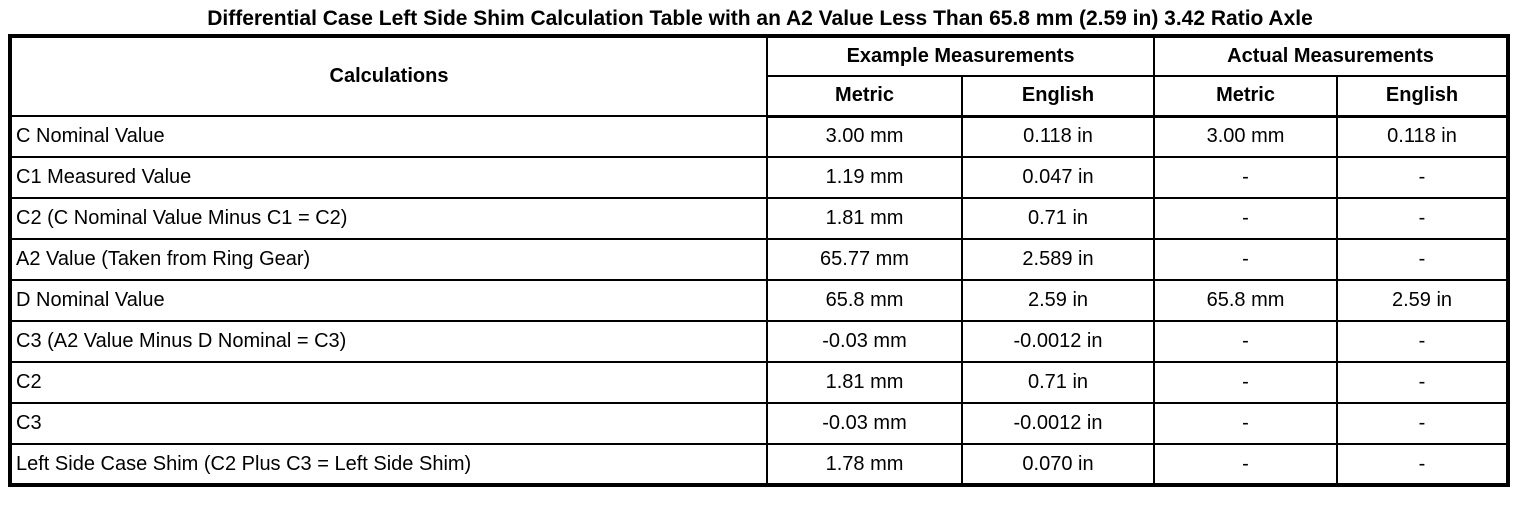  Describe the element at coordinates (1423, 96) in the screenshot. I see `column-header-actual-english: English` at that location.